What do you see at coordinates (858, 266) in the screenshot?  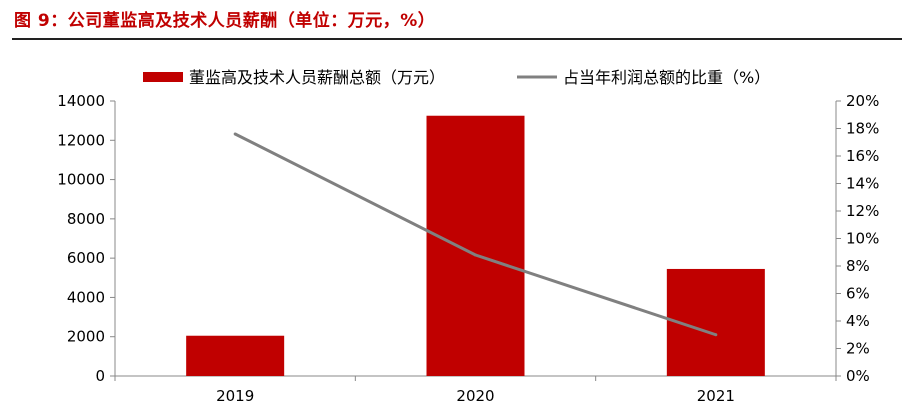 I see `y-right-tick-label: 8%` at bounding box center [858, 266].